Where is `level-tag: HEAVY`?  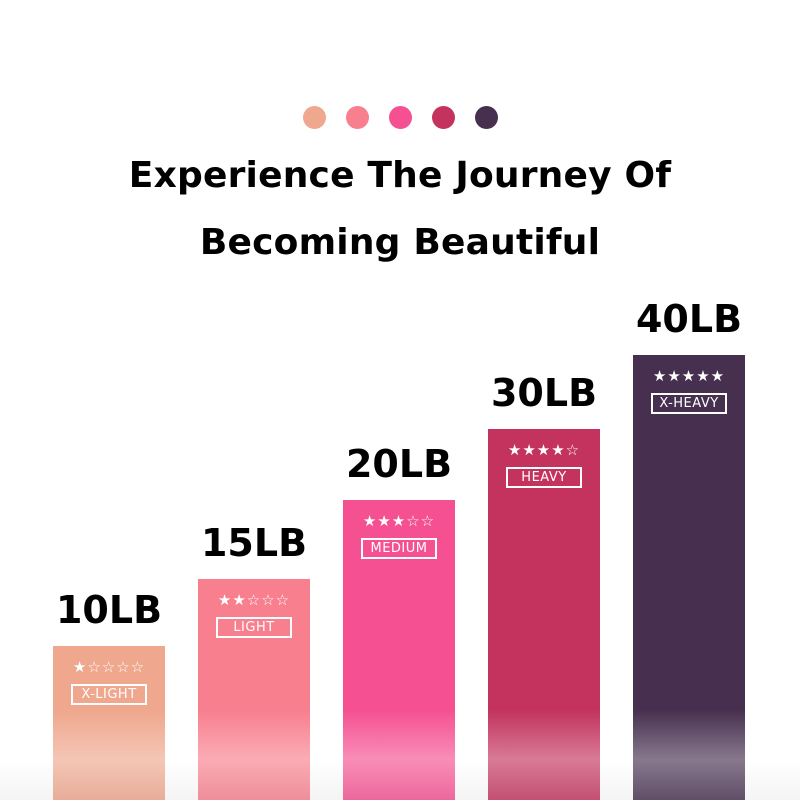 level-tag: HEAVY is located at coordinates (544, 477).